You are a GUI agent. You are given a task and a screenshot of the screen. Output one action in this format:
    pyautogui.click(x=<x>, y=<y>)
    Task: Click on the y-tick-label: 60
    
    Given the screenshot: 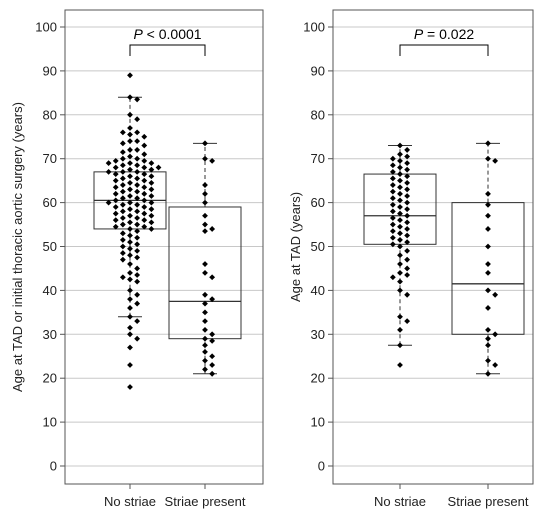 What is the action you would take?
    pyautogui.click(x=50, y=202)
    